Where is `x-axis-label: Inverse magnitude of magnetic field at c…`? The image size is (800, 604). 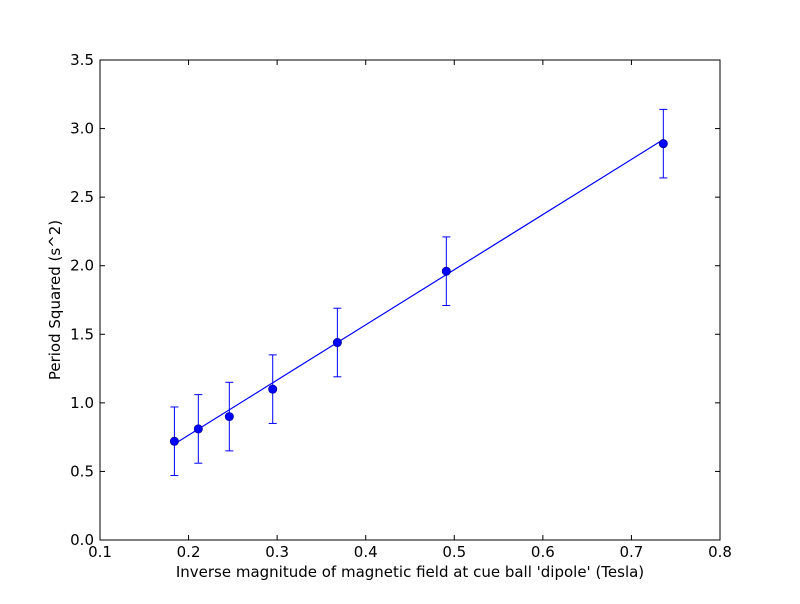 x-axis-label: Inverse magnitude of magnetic field at c… is located at coordinates (410, 572).